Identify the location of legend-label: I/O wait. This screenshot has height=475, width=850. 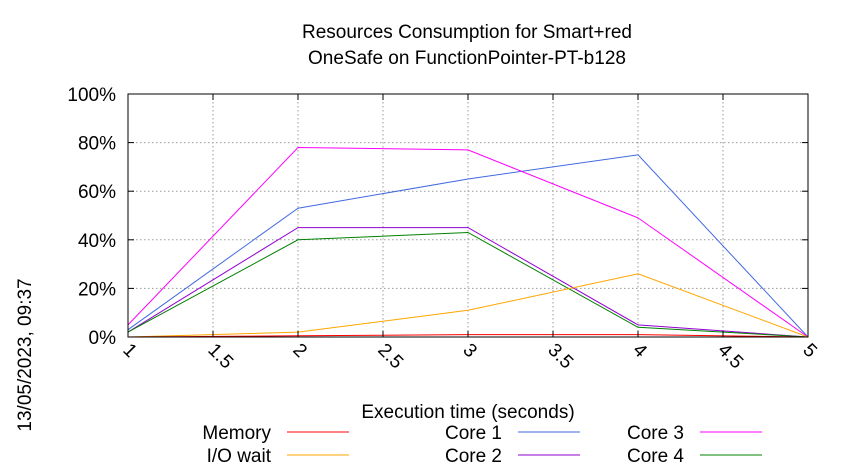
(239, 456).